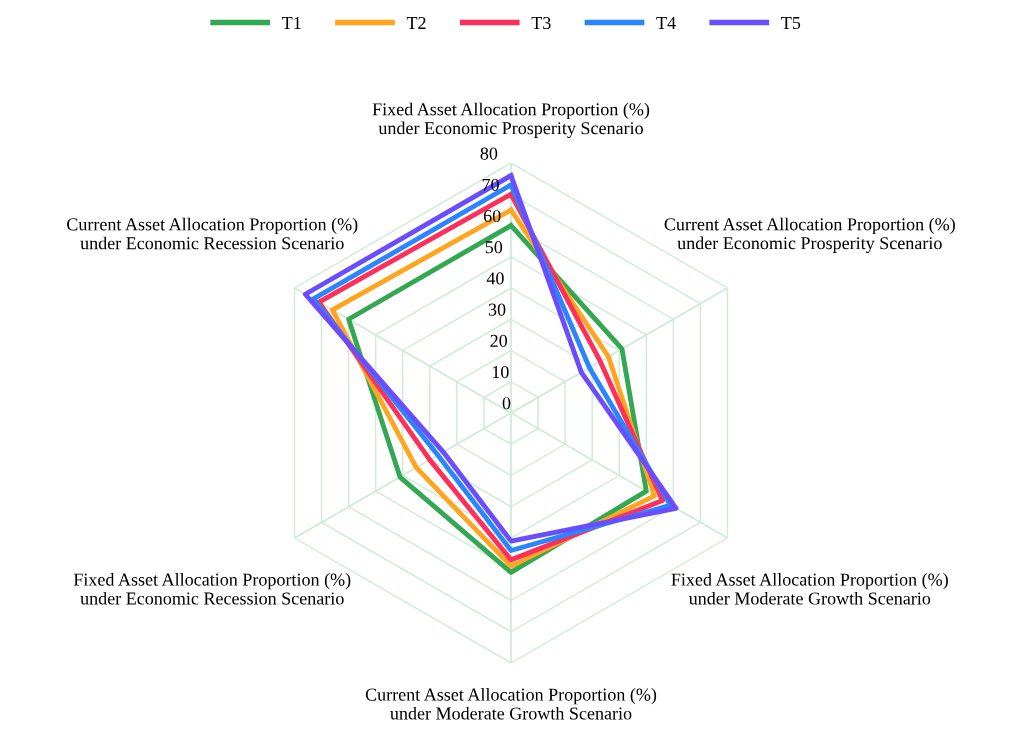  Describe the element at coordinates (809, 589) in the screenshot. I see `spoke-label: Fixed Asset Allocation Proportion (%) under Moderate Growth Scenario` at that location.